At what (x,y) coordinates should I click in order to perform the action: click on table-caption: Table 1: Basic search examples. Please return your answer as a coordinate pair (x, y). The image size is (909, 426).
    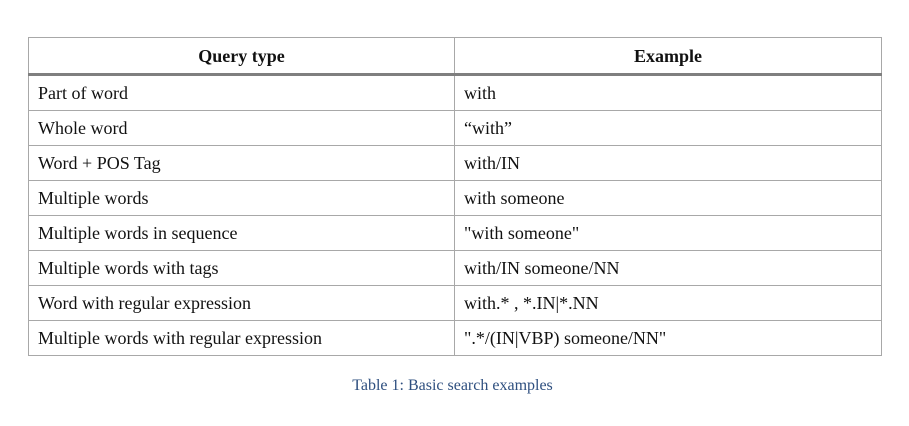
    Looking at the image, I should click on (452, 385).